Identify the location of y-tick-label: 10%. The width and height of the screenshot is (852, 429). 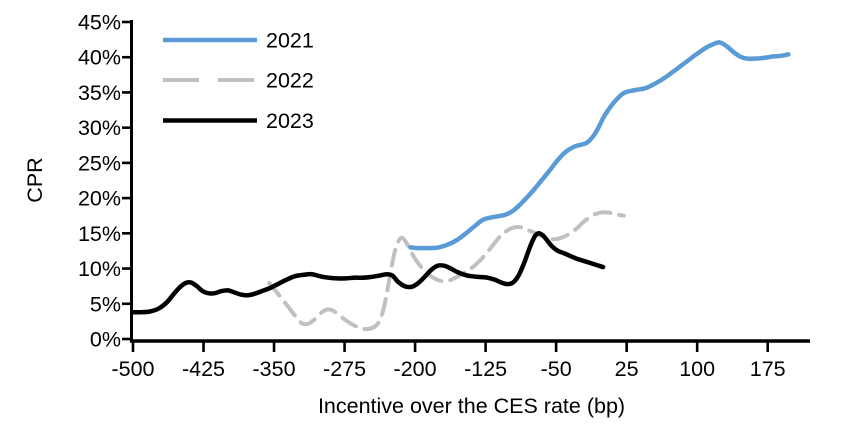
(99, 269).